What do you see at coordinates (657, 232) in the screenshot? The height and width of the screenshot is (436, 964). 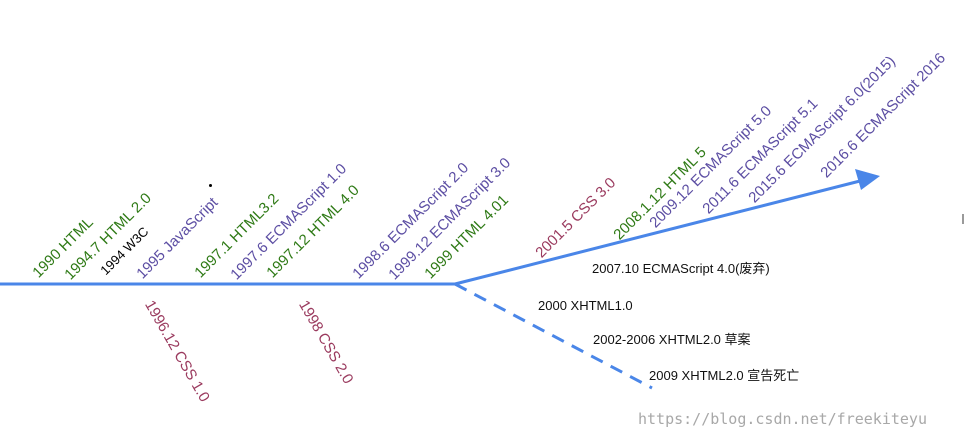 I see `upper-branch-line` at bounding box center [657, 232].